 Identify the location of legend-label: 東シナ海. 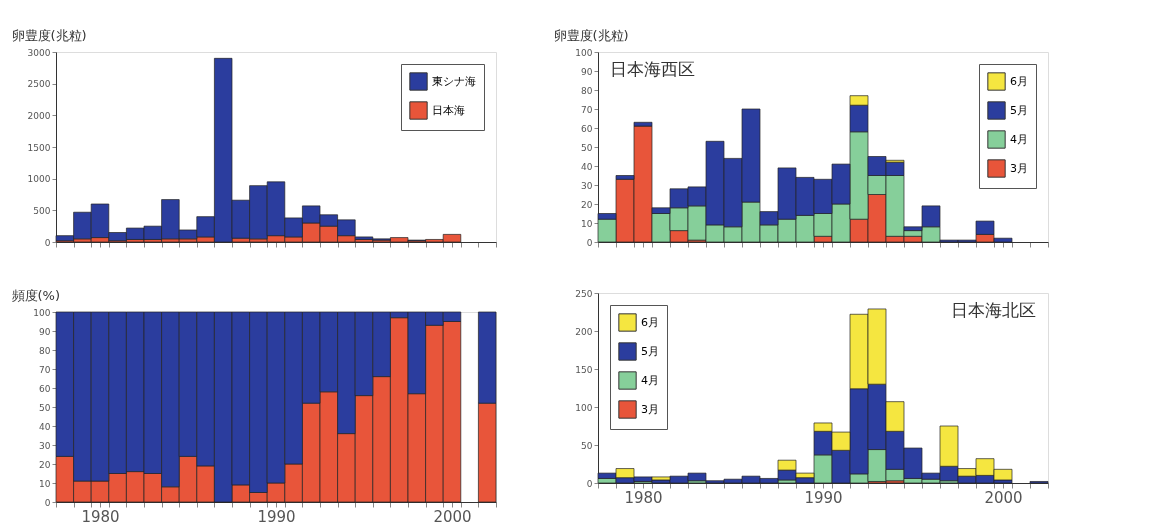
(454, 81).